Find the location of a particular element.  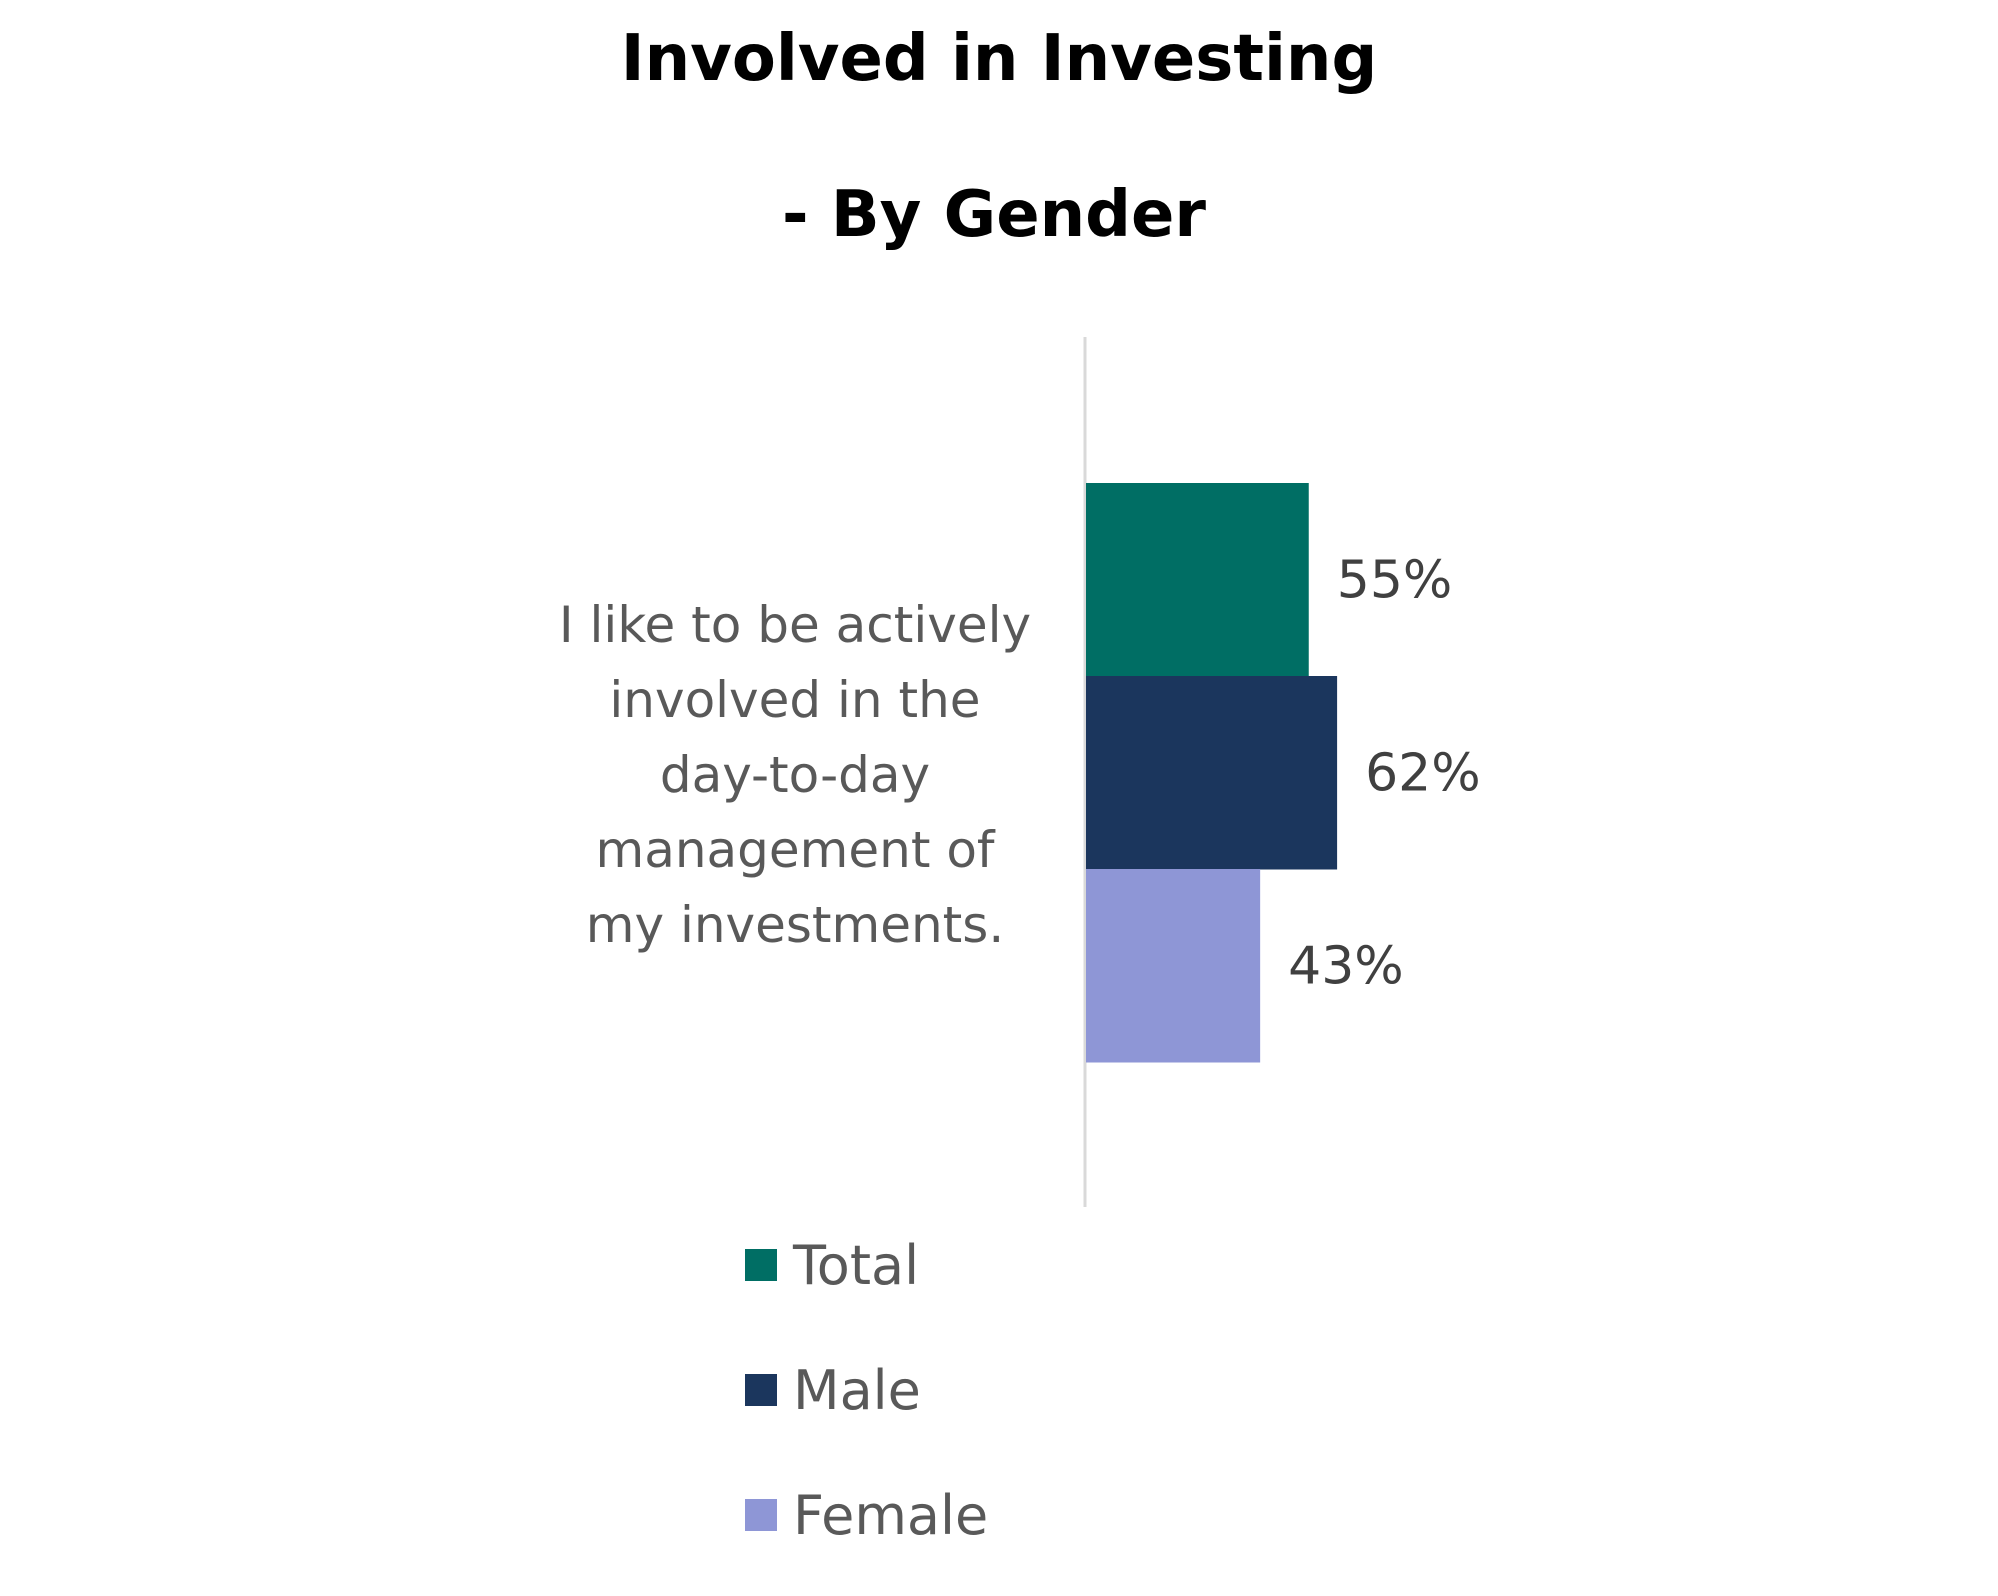

chart-subtitle: - By Gender is located at coordinates (994, 215).